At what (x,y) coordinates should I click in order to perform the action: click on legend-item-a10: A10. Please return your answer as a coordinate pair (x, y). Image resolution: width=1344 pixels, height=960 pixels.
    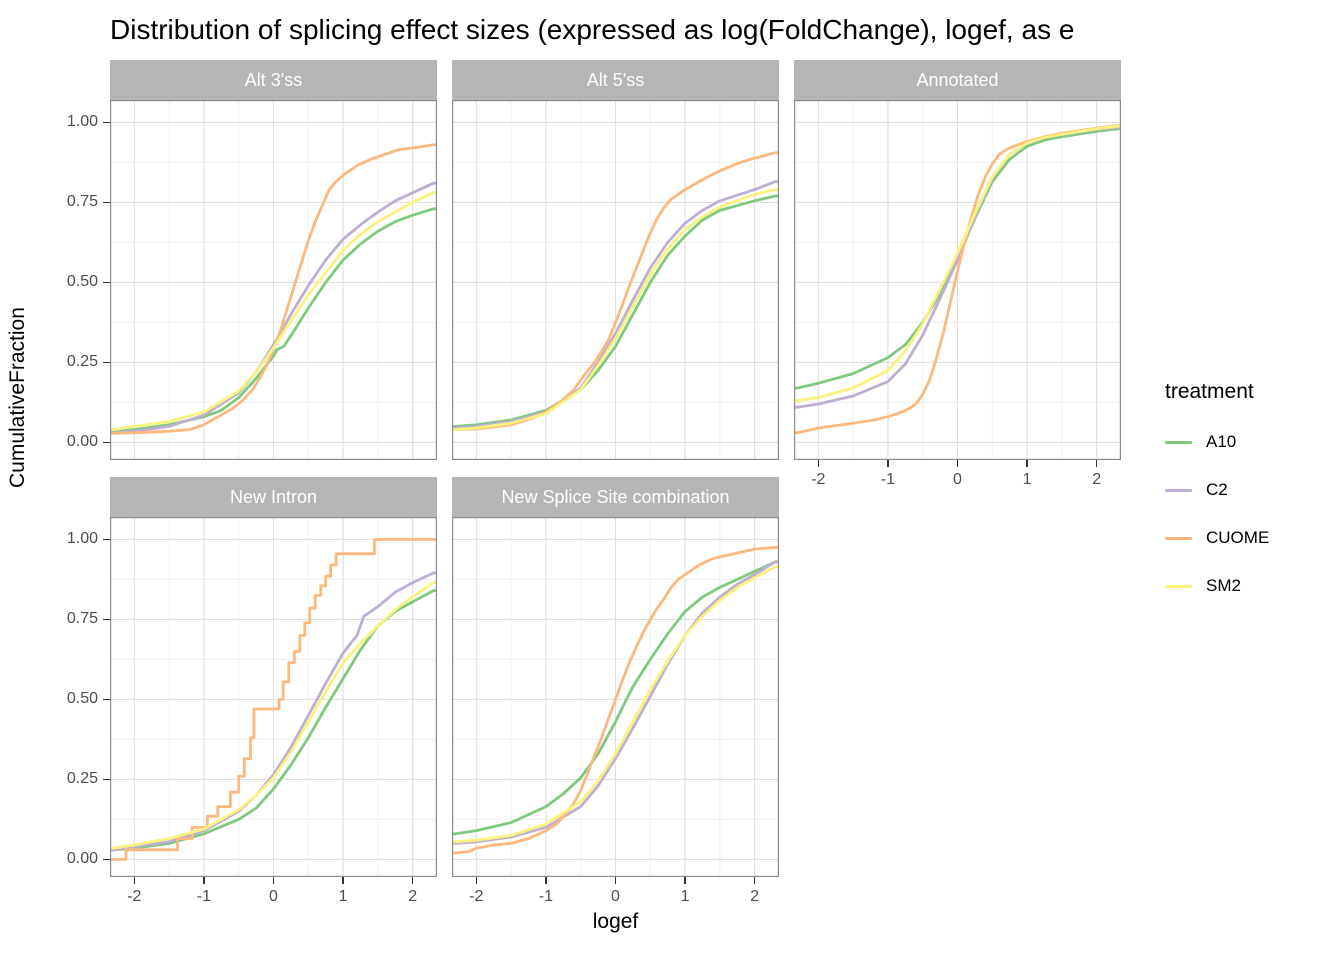
    Looking at the image, I should click on (1217, 442).